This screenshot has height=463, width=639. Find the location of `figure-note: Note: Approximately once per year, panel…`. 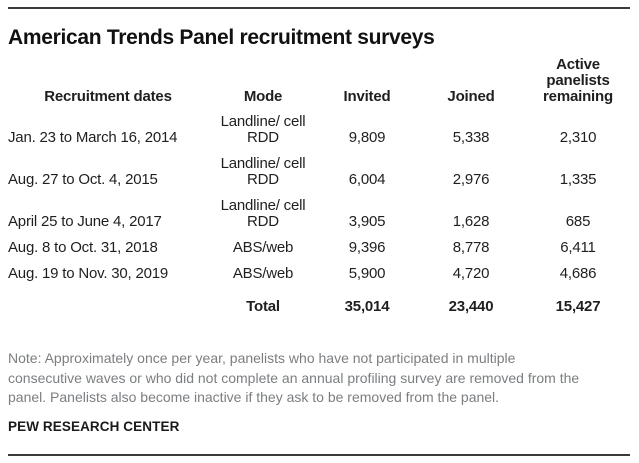

figure-note: Note: Approximately once per year, panel… is located at coordinates (319, 378).